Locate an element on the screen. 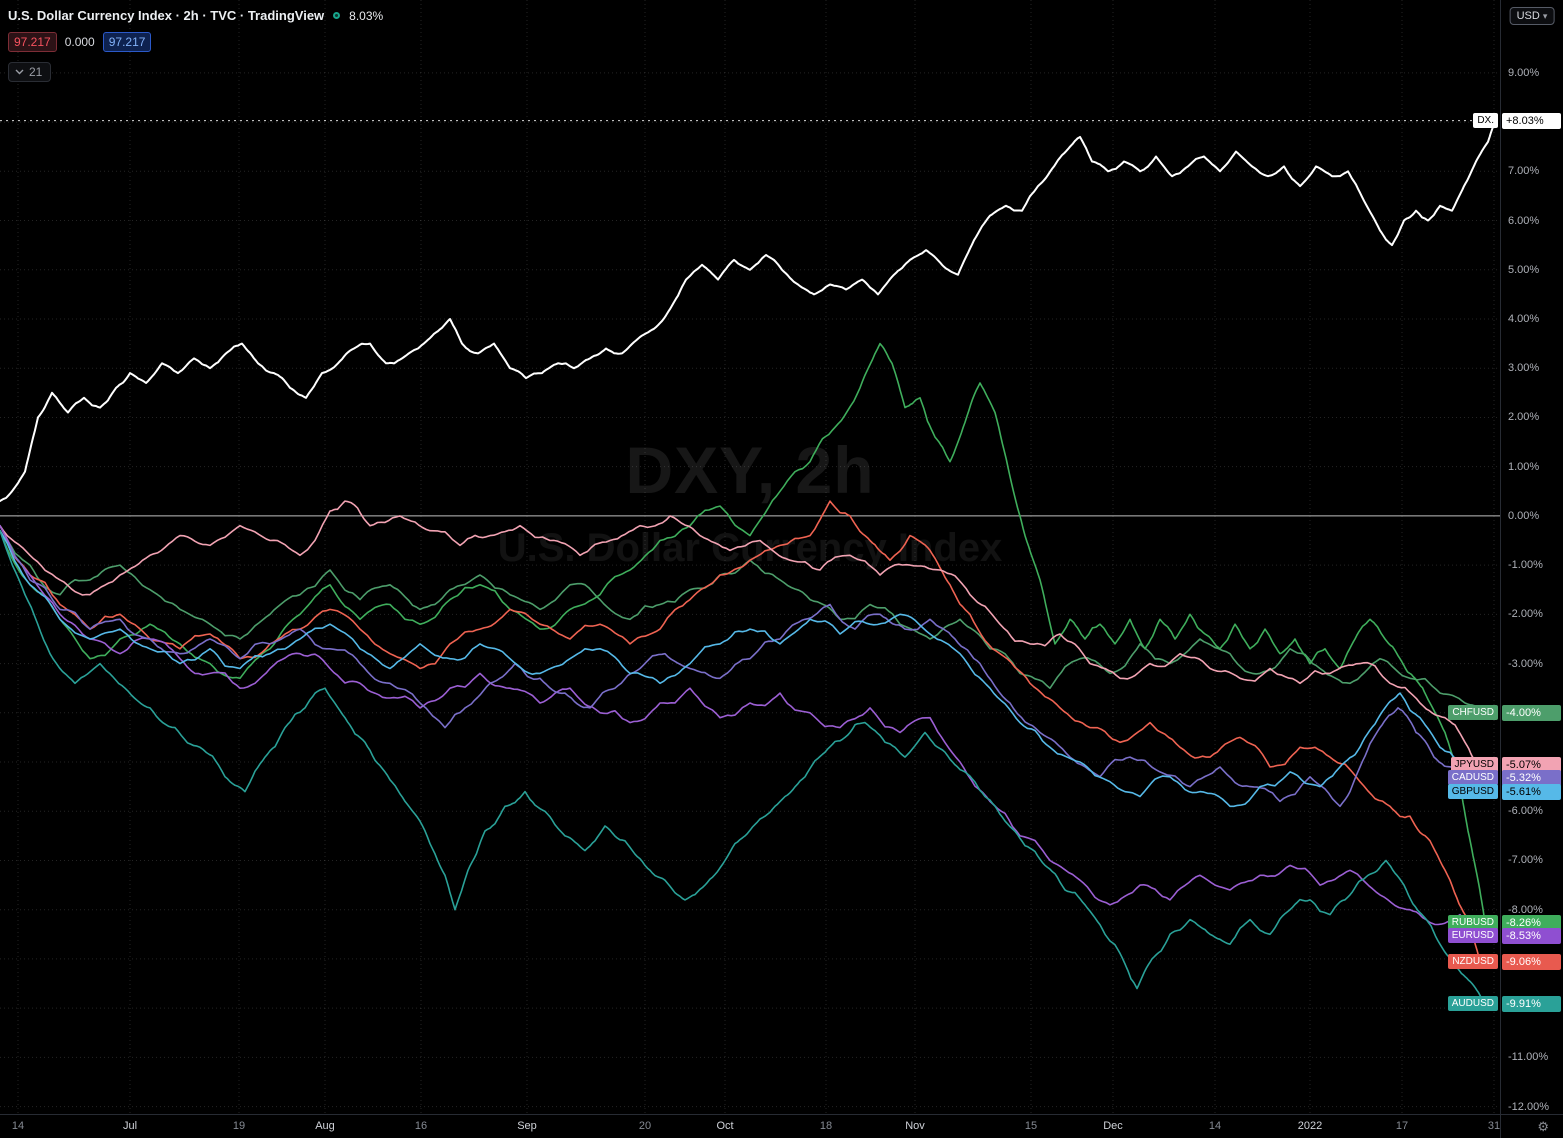 This screenshot has height=1138, width=1563. currency-unit-button: USD ▾ is located at coordinates (1532, 16).